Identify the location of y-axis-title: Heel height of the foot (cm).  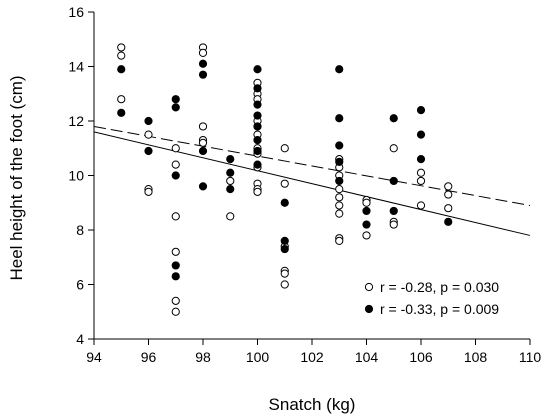
(16, 177).